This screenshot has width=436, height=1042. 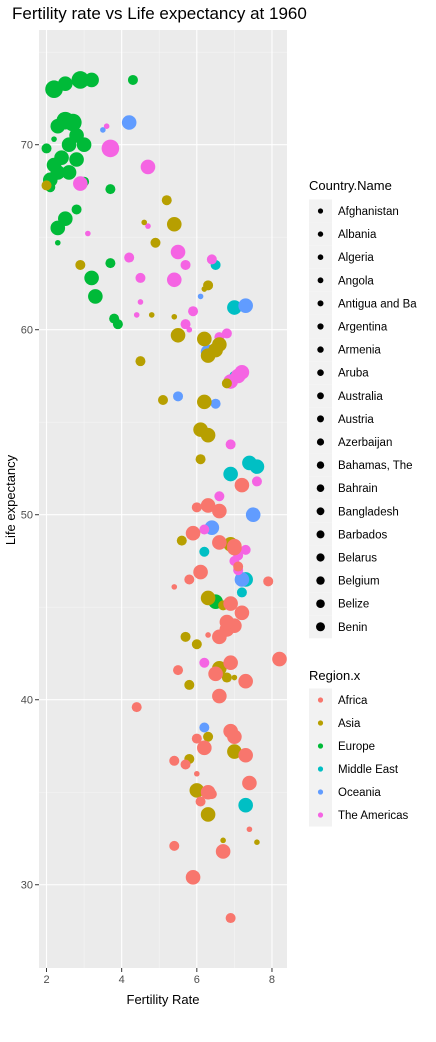 I want to click on color-legend-label: Asia, so click(x=349, y=724).